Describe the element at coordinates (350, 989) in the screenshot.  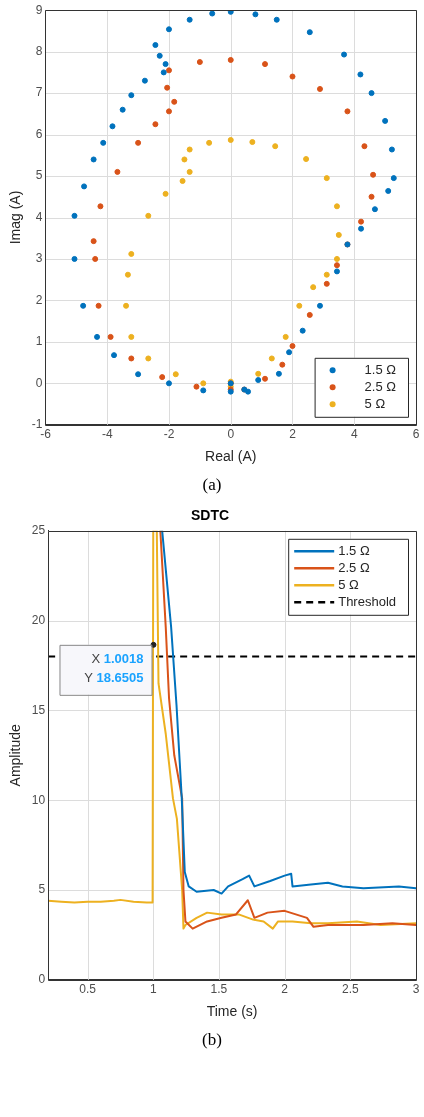
I see `x-tick-label: 2.5` at that location.